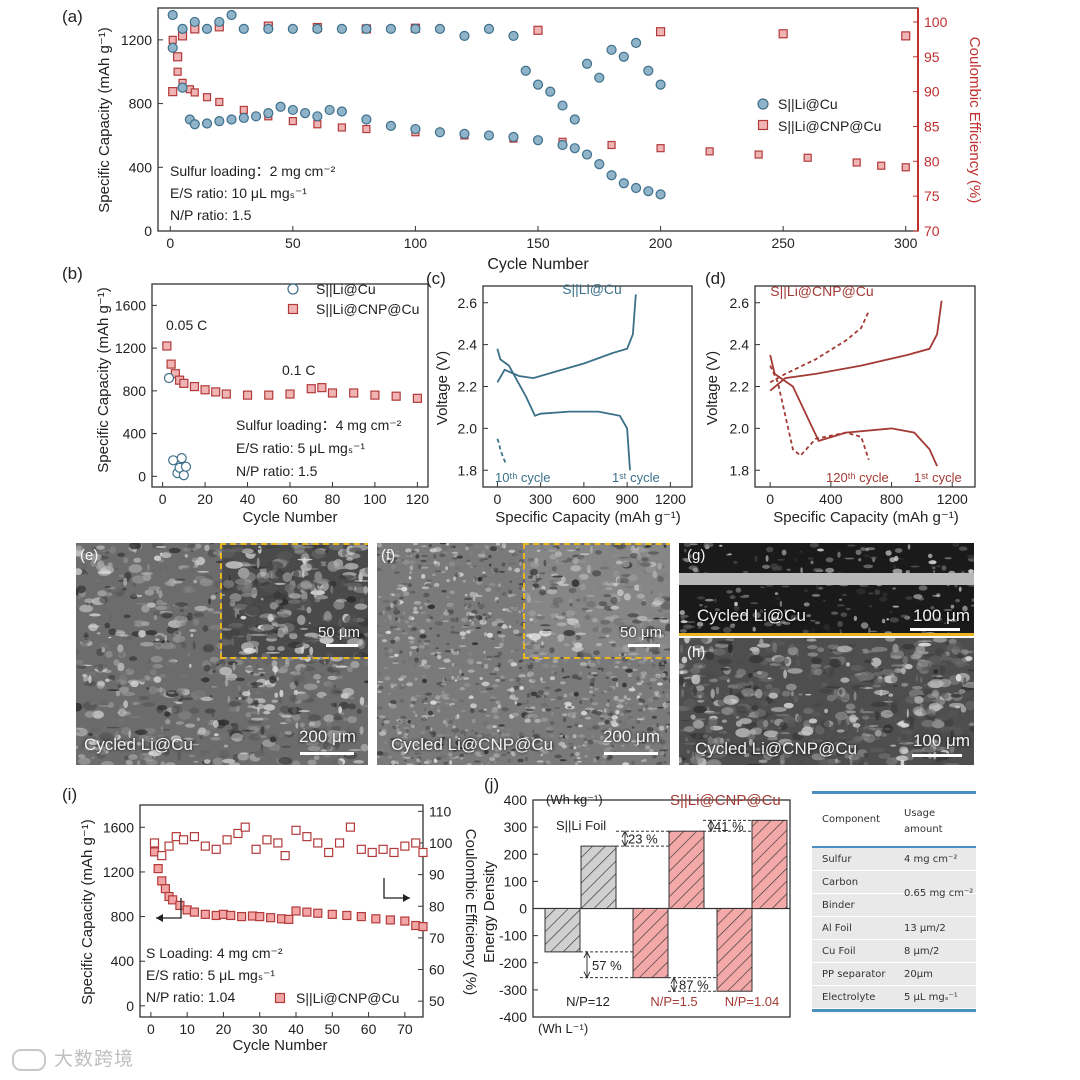 This screenshot has width=1080, height=1080. What do you see at coordinates (148, 231) in the screenshot?
I see `panel-a-ytick-label: 0` at bounding box center [148, 231].